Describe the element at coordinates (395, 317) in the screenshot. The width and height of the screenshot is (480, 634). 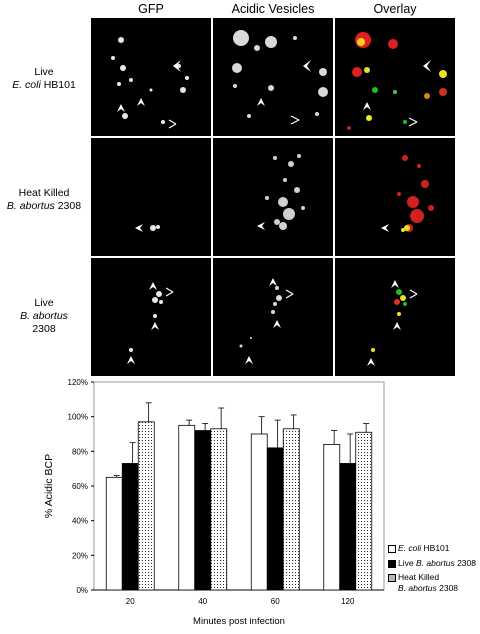
I see `micrograph-overlay-live-babortus` at that location.